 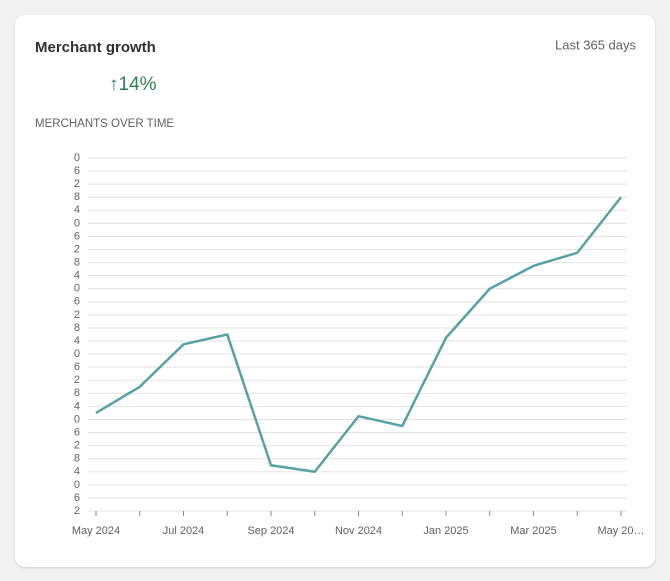 What do you see at coordinates (358, 531) in the screenshot?
I see `x-tick-label: Nov 2024` at bounding box center [358, 531].